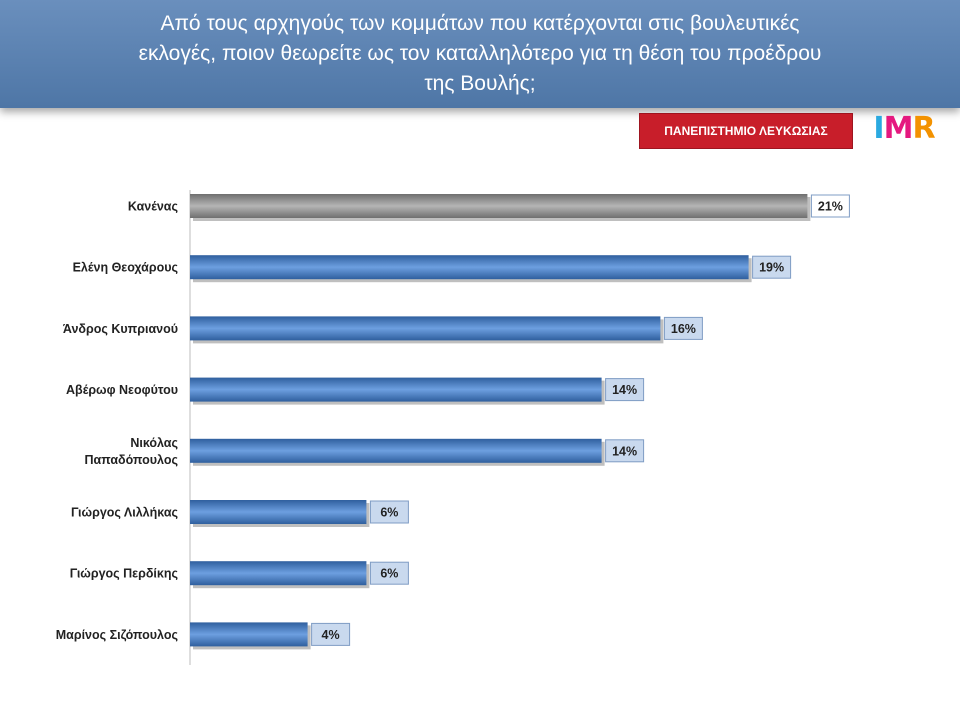  What do you see at coordinates (124, 513) in the screenshot?
I see `category-label: Γιώργος Λιλλήκας` at bounding box center [124, 513].